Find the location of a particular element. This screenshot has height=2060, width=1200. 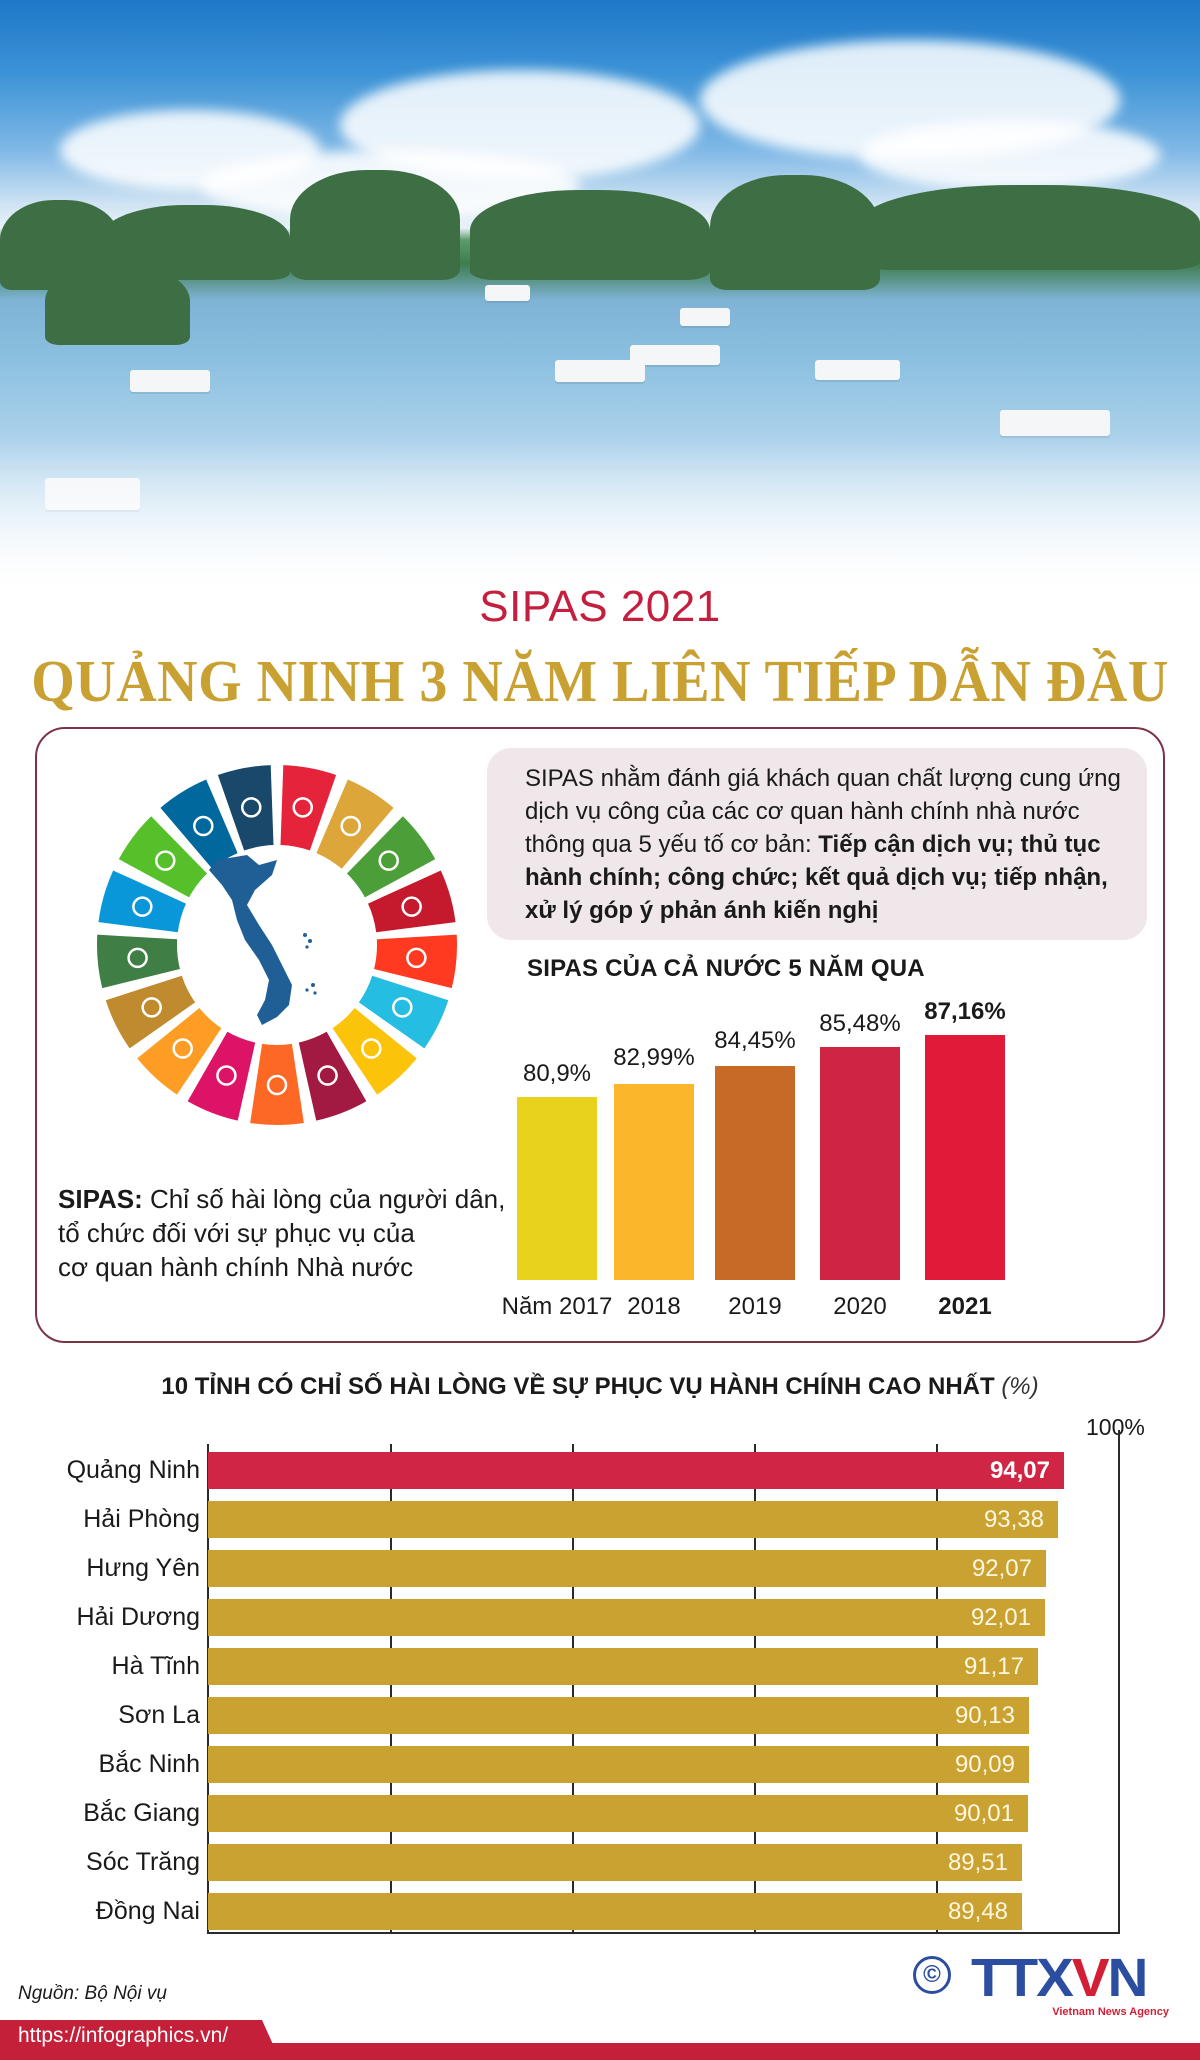

province-label: Hưng Yên is located at coordinates (143, 1568).